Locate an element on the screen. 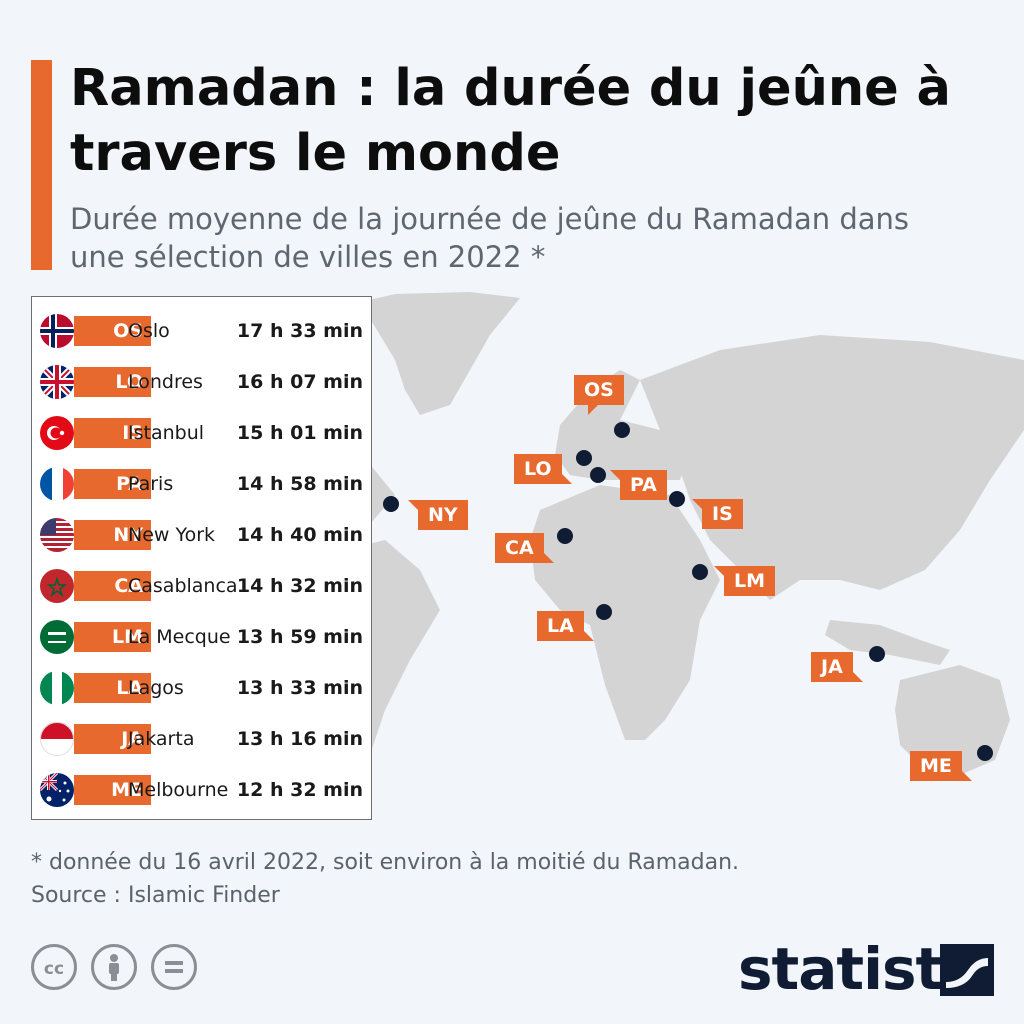 Image resolution: width=1024 pixels, height=1024 pixels. legend-row-la-mecque: LM La Mecque 13 h 59 min is located at coordinates (201, 636).